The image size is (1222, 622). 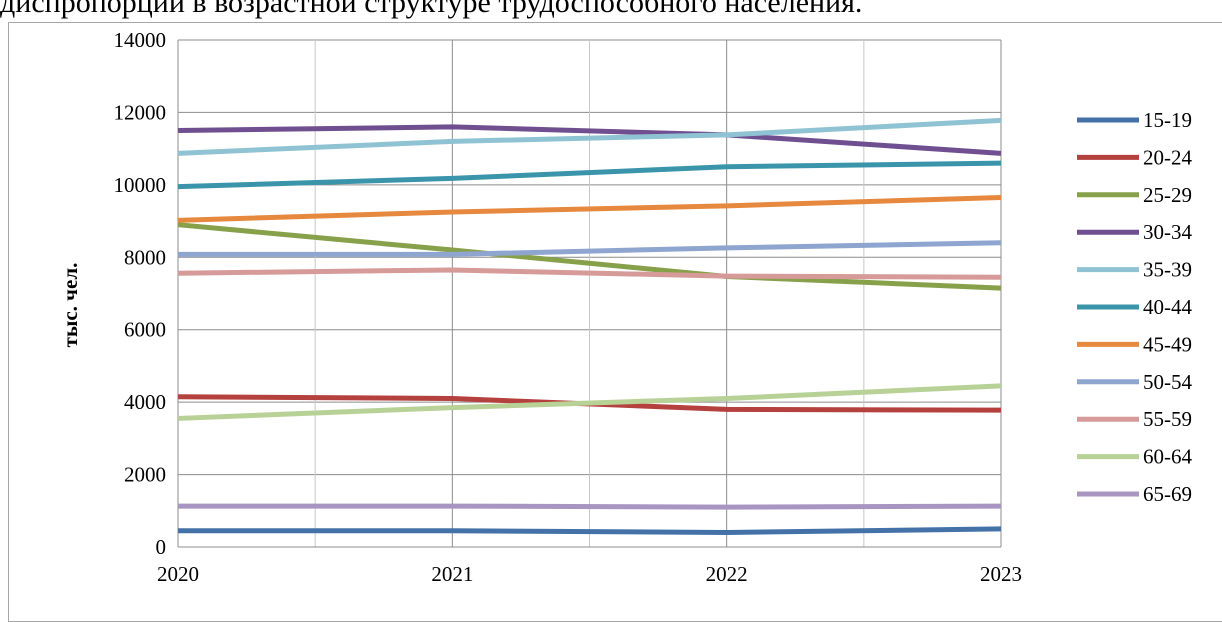 I want to click on legend-label-35-39: 35-39, so click(x=1167, y=270).